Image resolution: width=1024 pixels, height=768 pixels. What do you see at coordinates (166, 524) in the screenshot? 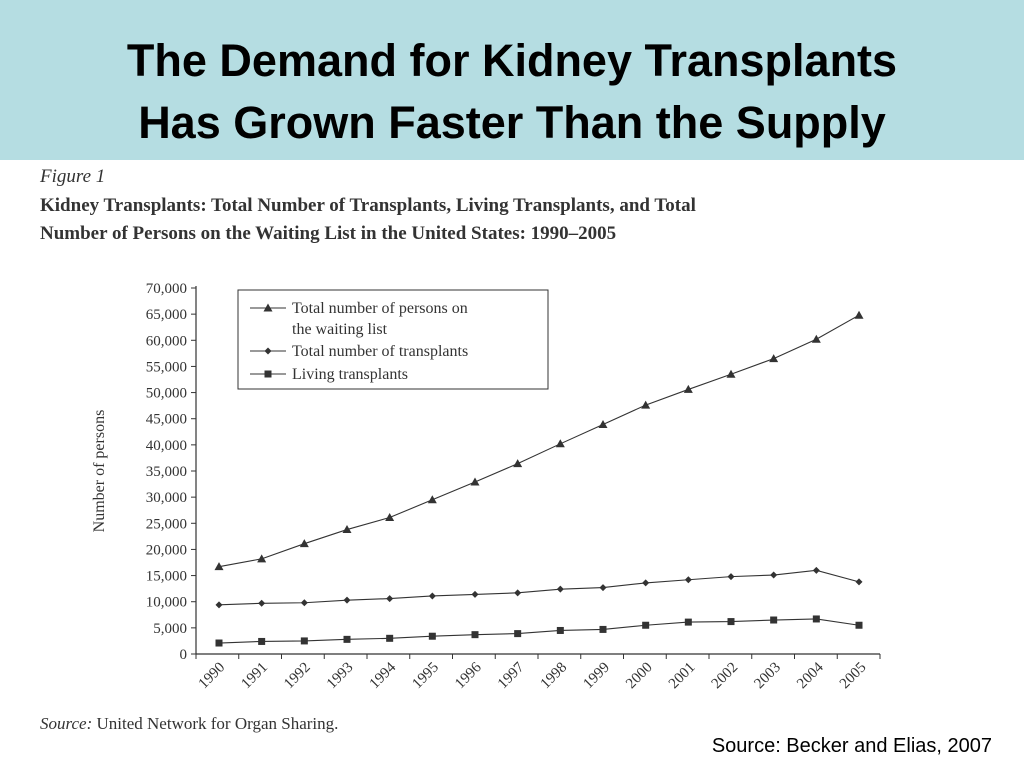
I see `y-tick-label: 25,000` at bounding box center [166, 524].